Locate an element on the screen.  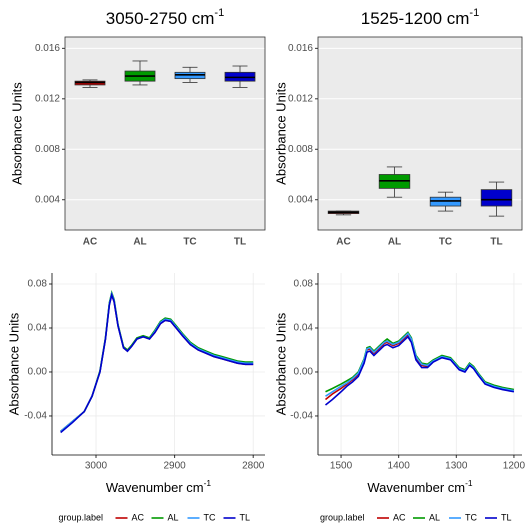
chart-title: 1525-1200 cm-1 is located at coordinates (420, 17).